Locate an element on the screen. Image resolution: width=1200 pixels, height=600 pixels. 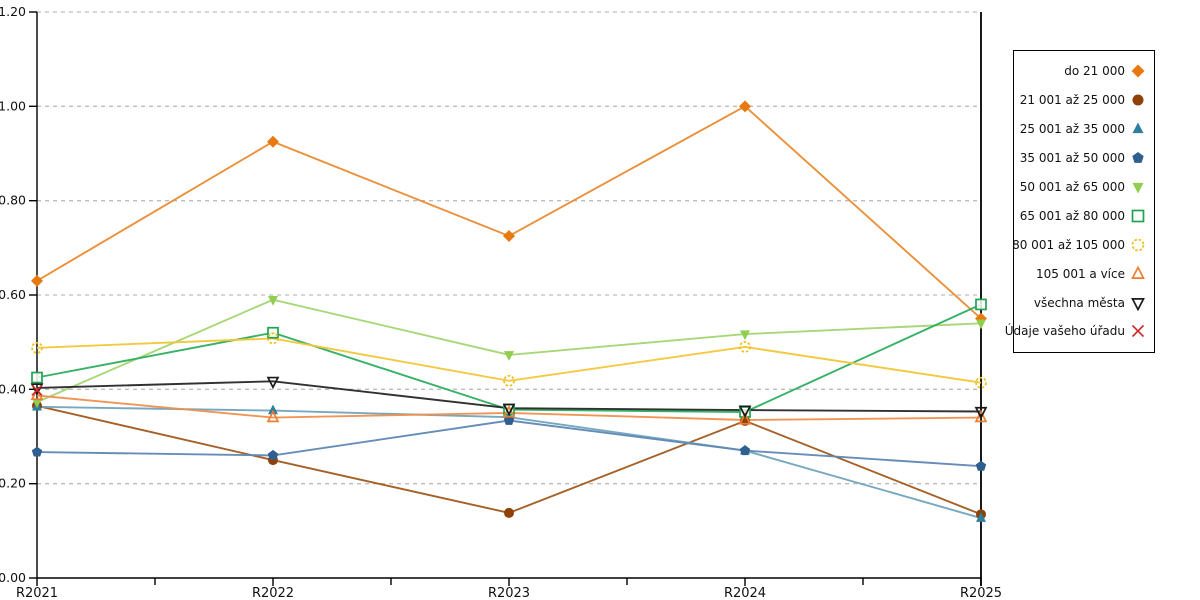
legend-marker-triangle-up-open-icon is located at coordinates (1138, 272).